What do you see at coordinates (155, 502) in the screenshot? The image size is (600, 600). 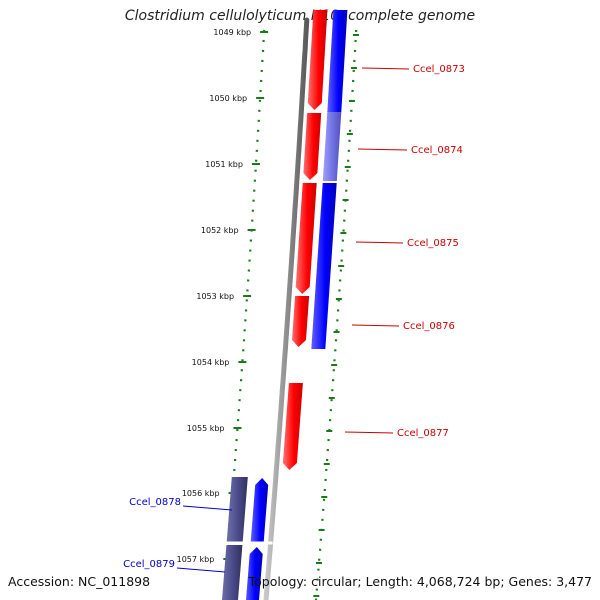 I see `gene-label: Ccel_0878` at bounding box center [155, 502].